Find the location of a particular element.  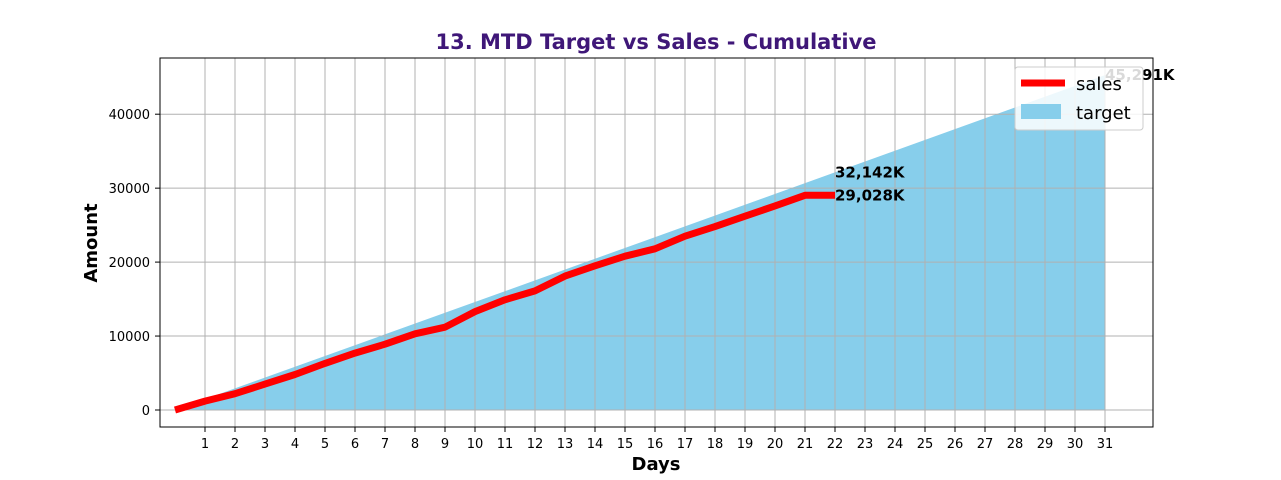

y-tick-label: 30000 is located at coordinates (129, 189).